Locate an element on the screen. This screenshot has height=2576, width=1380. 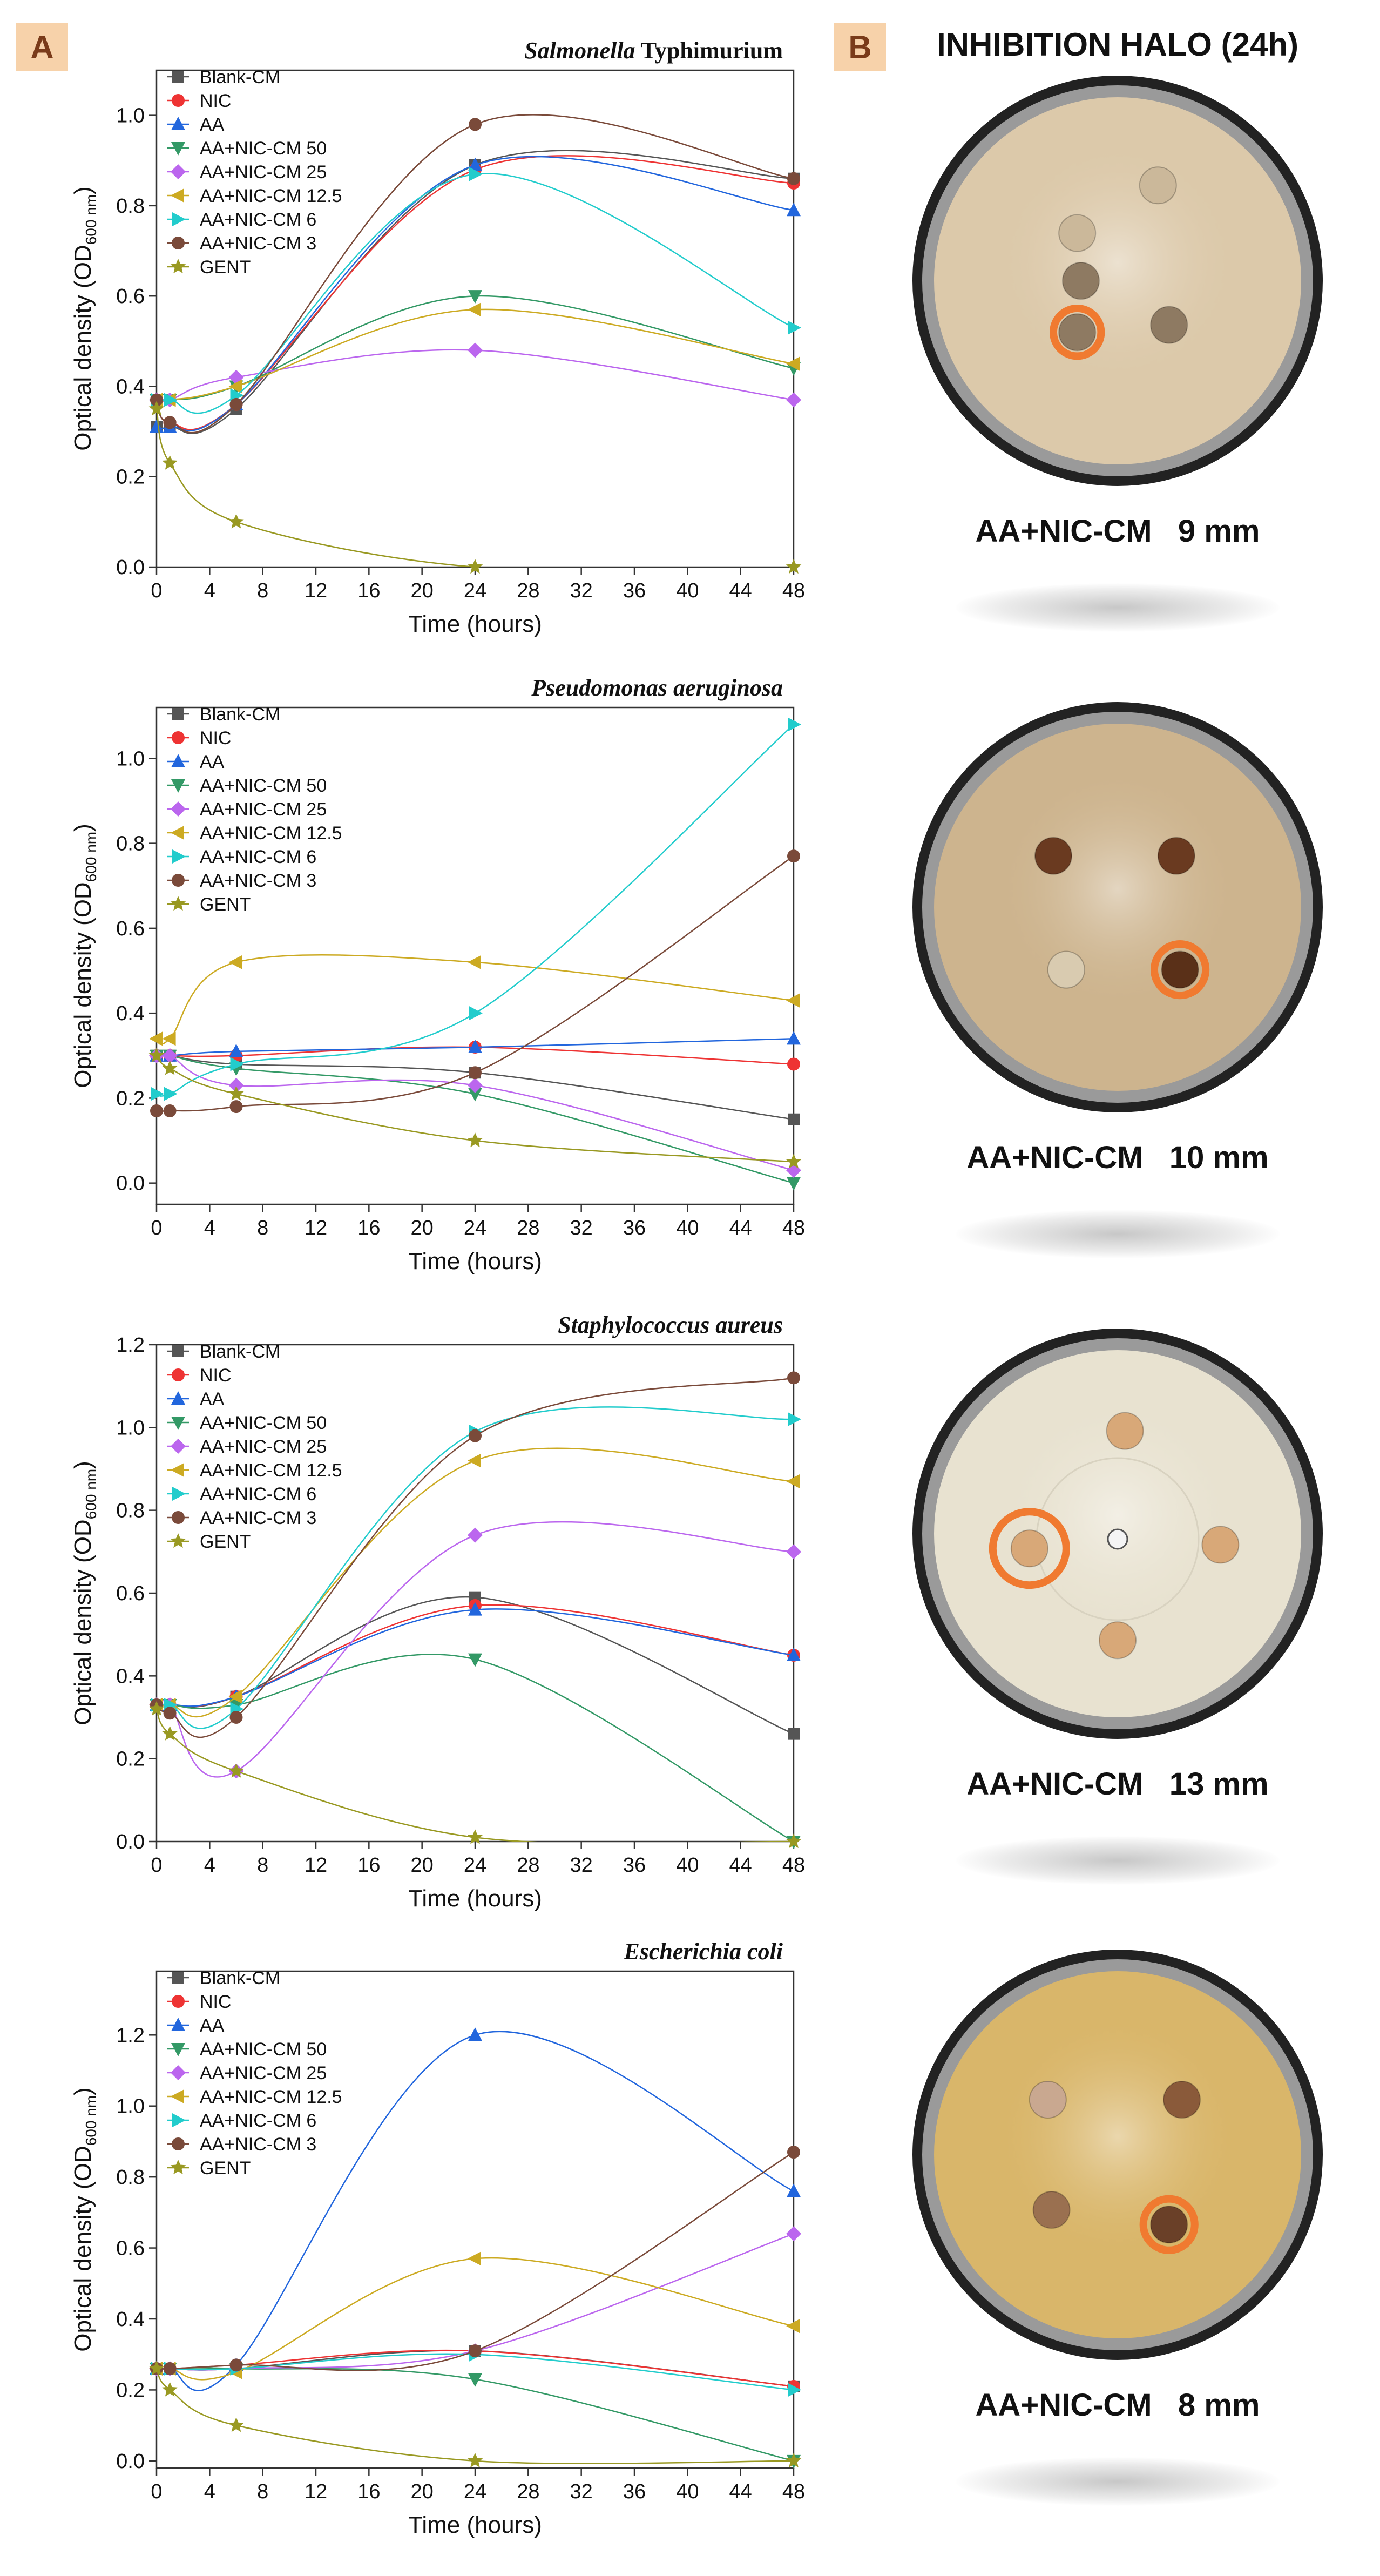
petri-dish-image is located at coordinates (1117, 281).